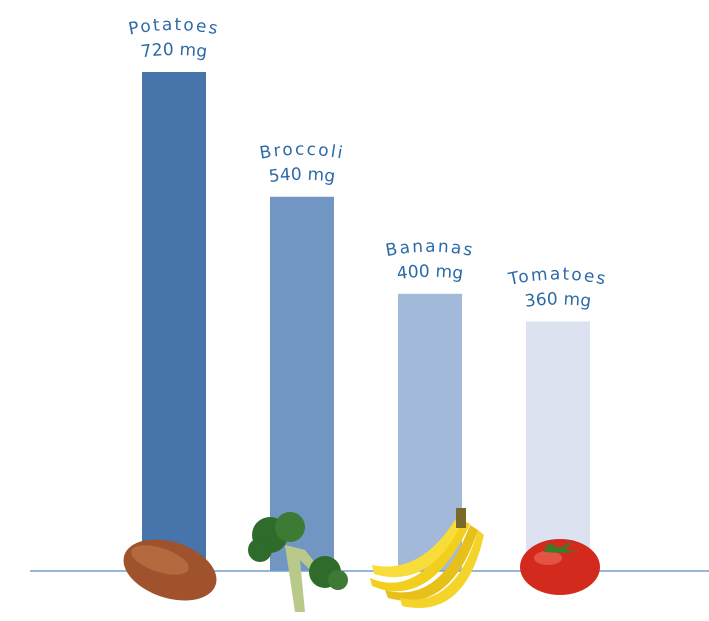 The height and width of the screenshot is (621, 709). Describe the element at coordinates (170, 570) in the screenshot. I see `potato-image` at that location.